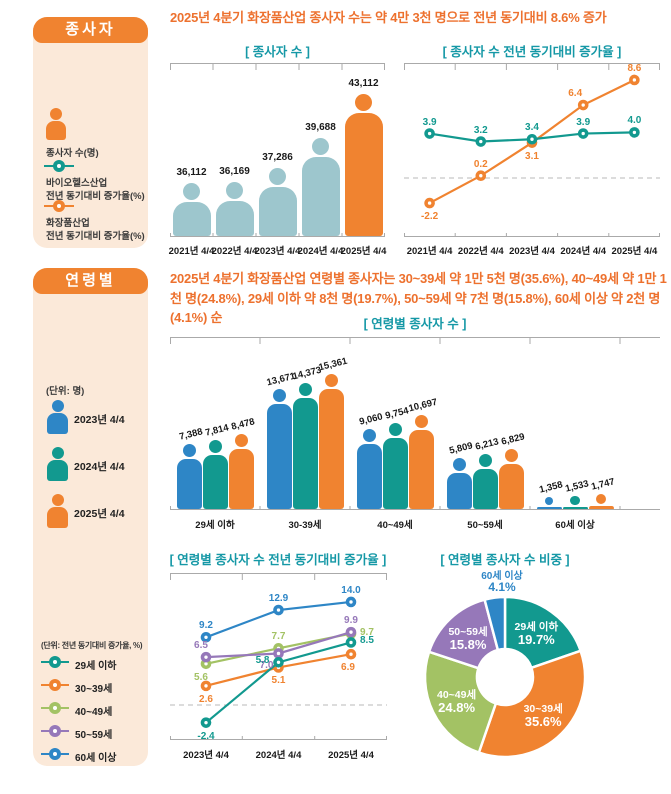  What do you see at coordinates (56, 124) in the screenshot?
I see `worker-person-icon` at bounding box center [56, 124].